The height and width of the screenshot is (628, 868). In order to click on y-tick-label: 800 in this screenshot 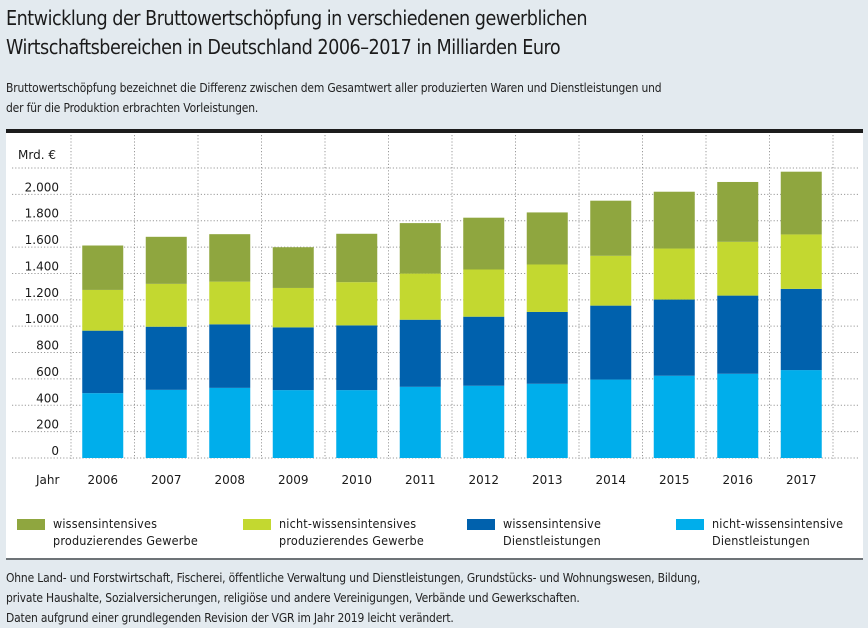, I will do `click(47, 346)`.